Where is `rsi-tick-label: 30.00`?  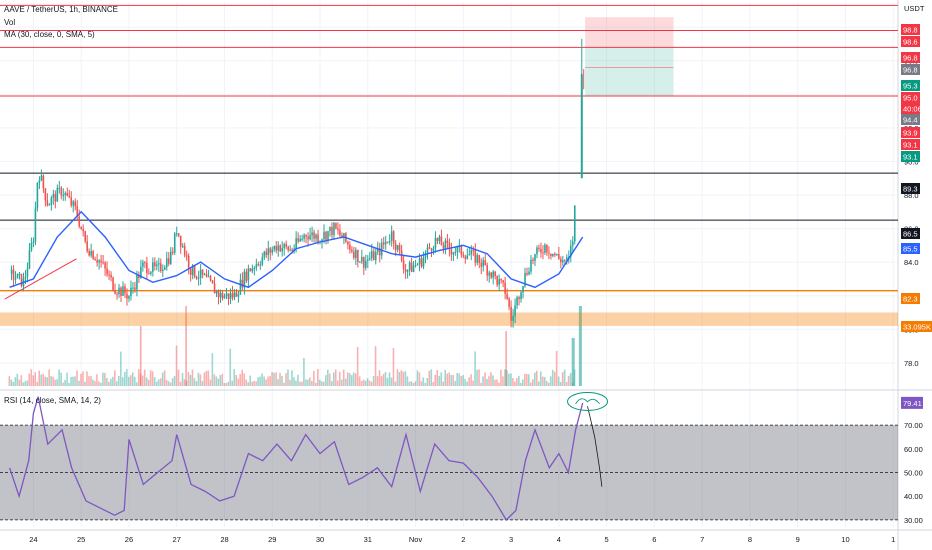 rsi-tick-label: 30.00 is located at coordinates (913, 520).